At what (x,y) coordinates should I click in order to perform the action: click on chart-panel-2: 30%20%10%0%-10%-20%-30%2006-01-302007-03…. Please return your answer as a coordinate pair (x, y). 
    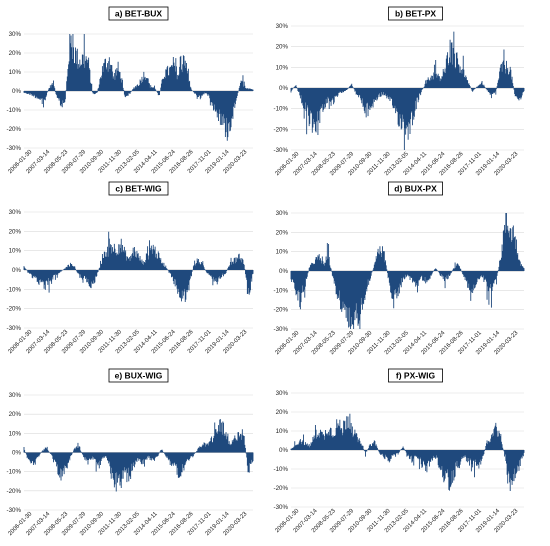
    Looking at the image, I should click on (399, 91).